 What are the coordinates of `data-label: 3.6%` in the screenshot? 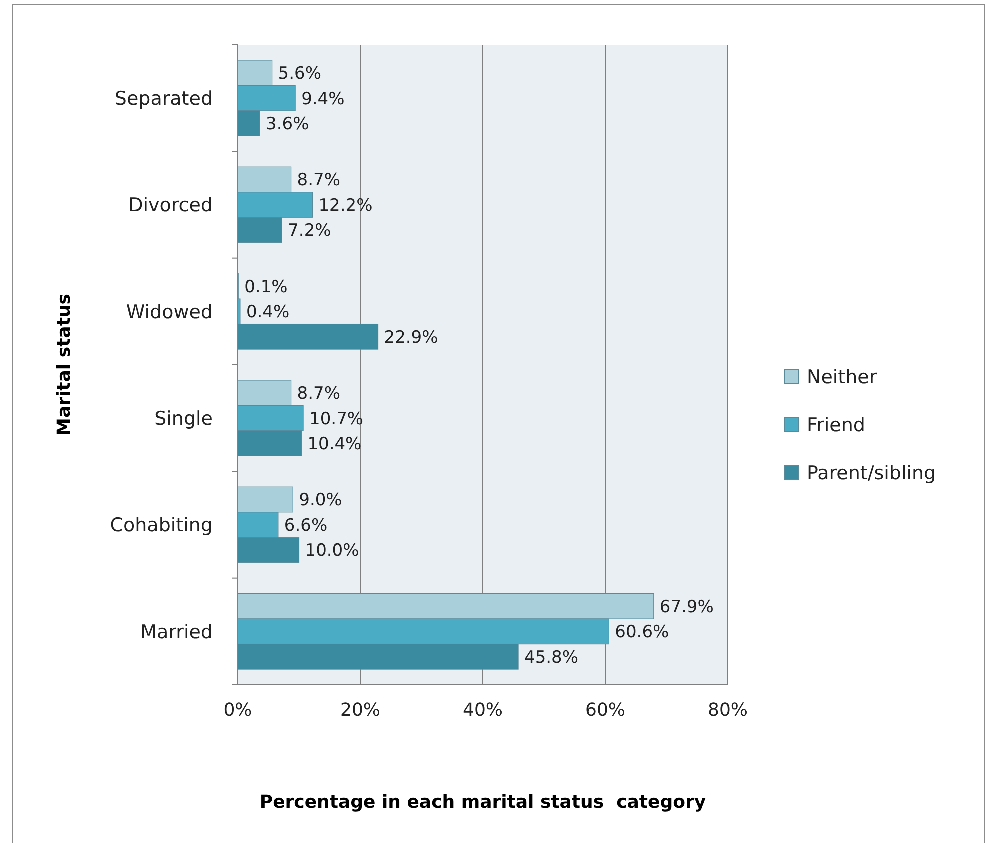 It's located at (288, 124).